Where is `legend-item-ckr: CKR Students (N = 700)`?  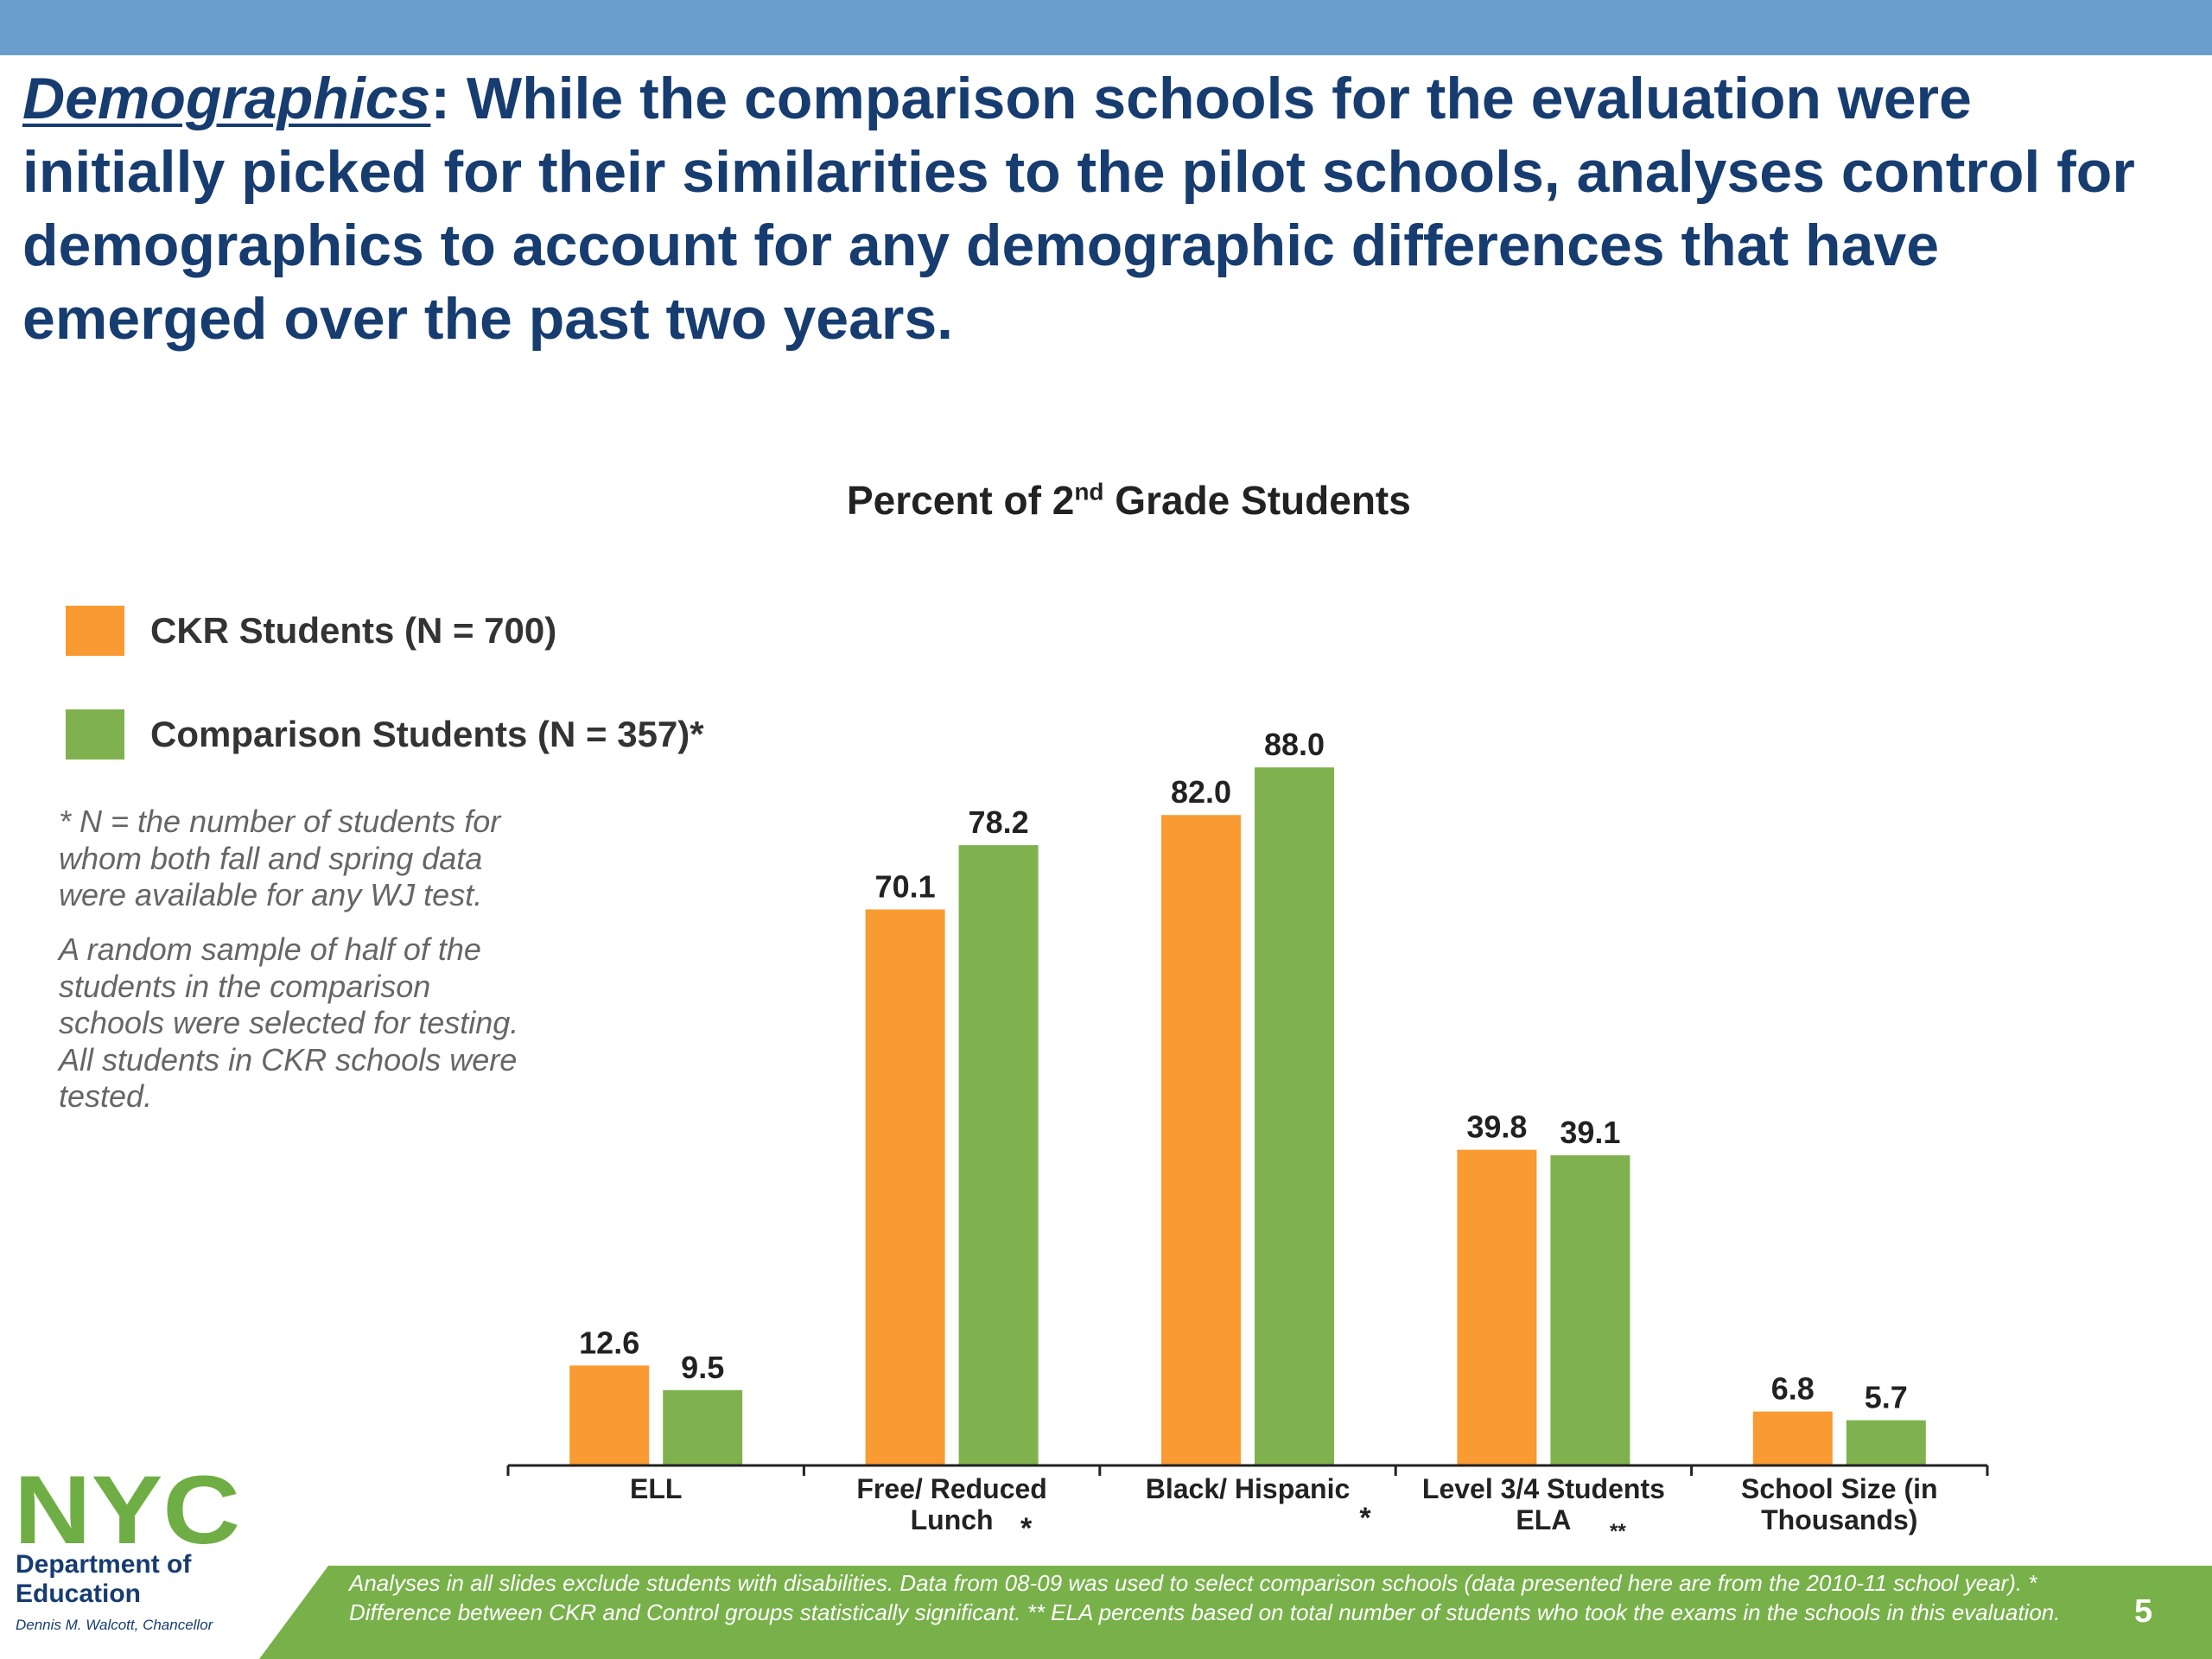
legend-item-ckr: CKR Students (N = 700) is located at coordinates (311, 631).